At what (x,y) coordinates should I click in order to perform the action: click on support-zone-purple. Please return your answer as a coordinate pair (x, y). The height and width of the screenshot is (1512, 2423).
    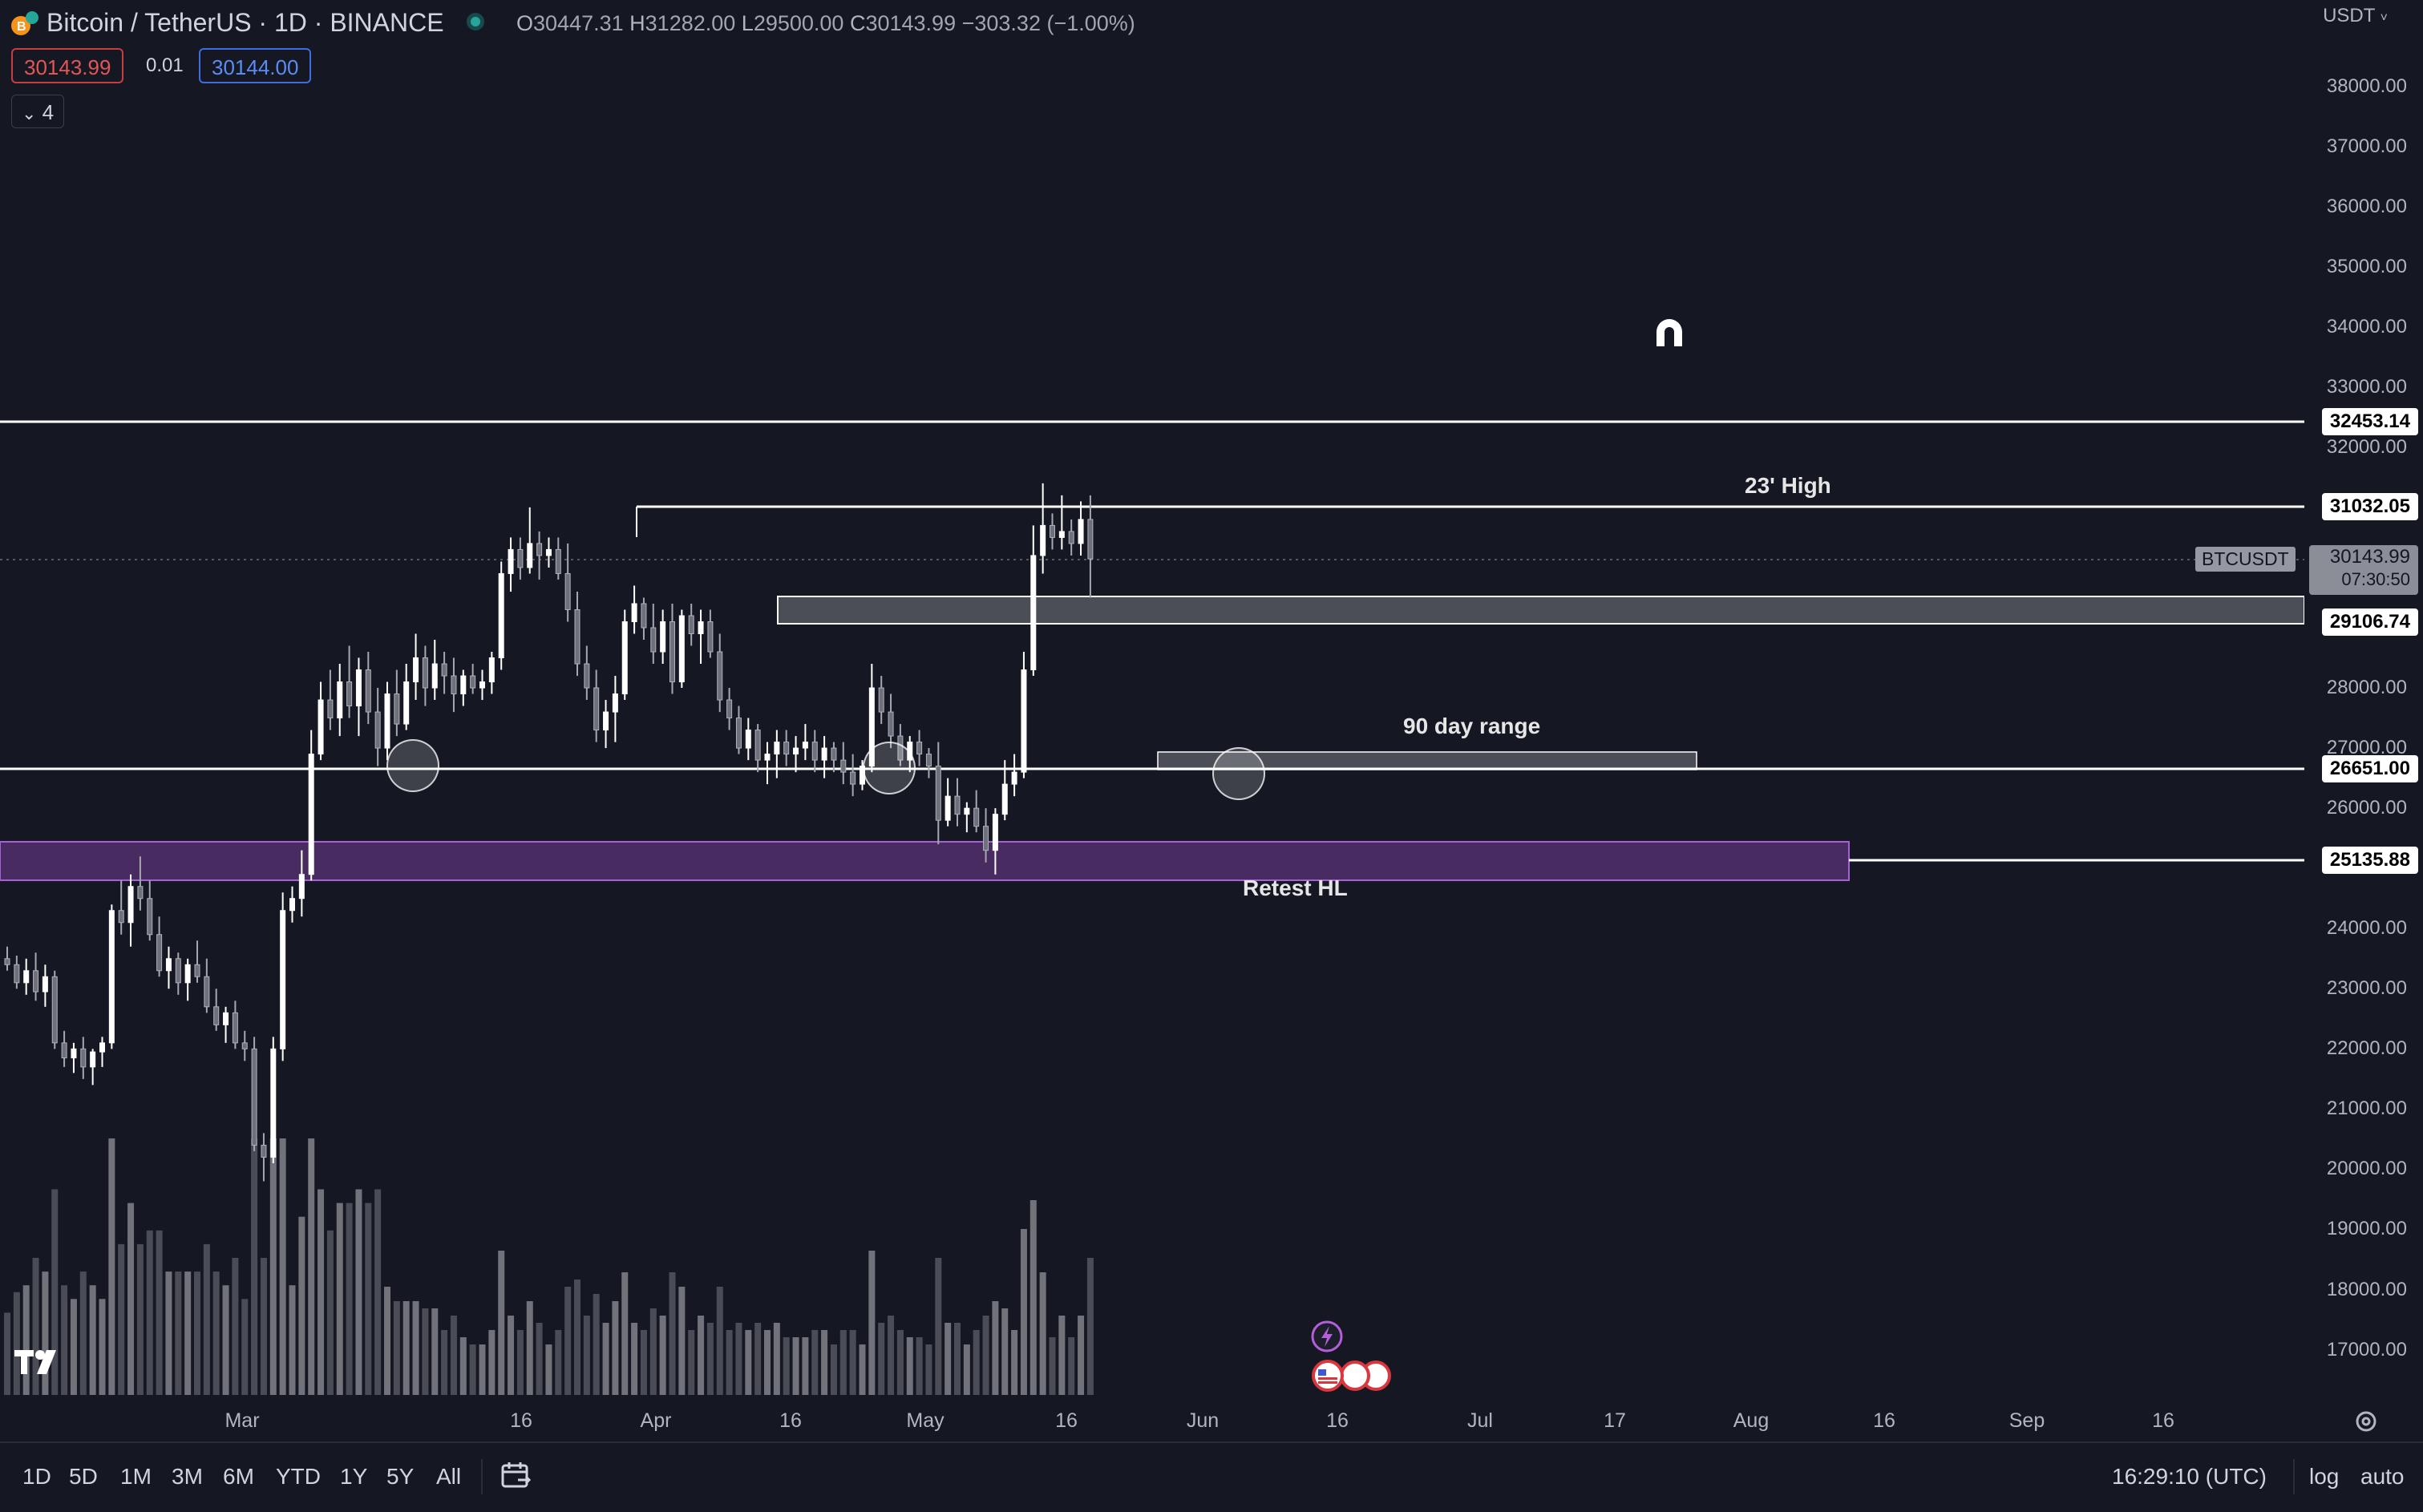
    Looking at the image, I should click on (925, 861).